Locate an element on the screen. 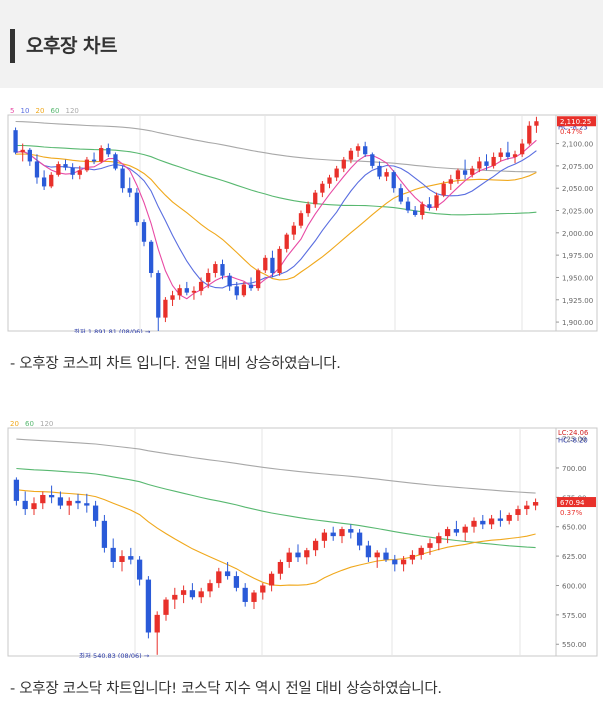  y-tick-label: 2,000.00 is located at coordinates (577, 234).